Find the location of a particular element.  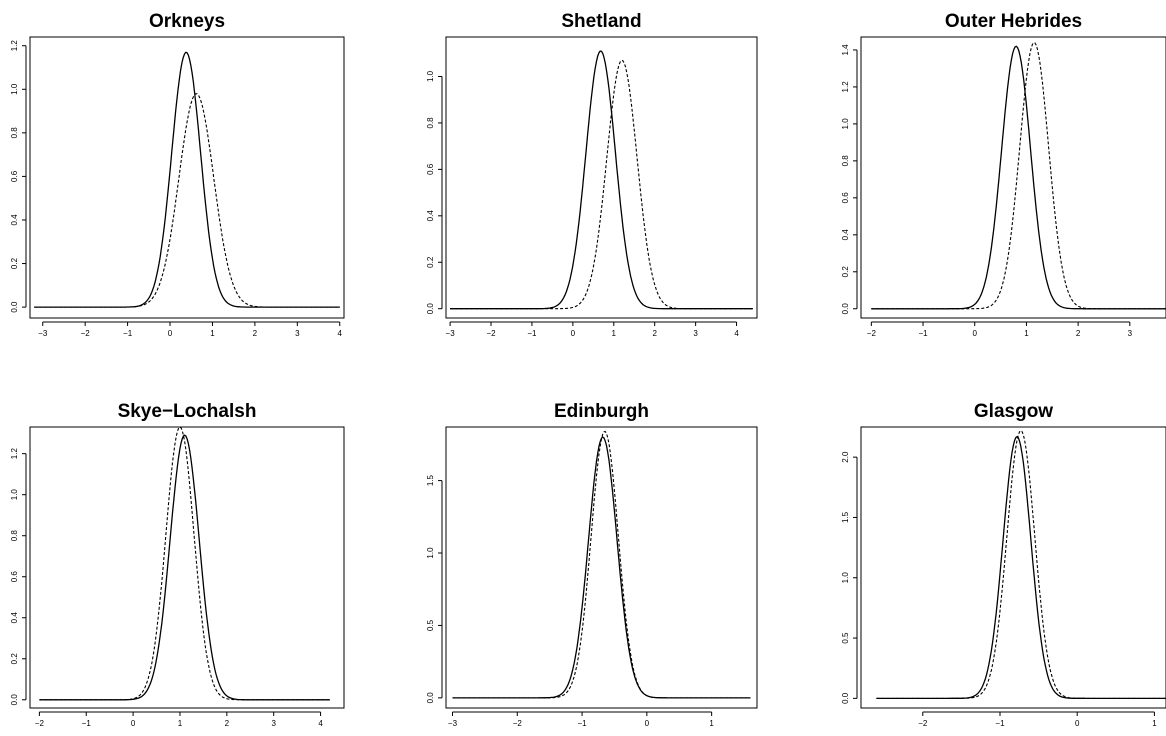

y-tick-label: 2.0 is located at coordinates (845, 457).